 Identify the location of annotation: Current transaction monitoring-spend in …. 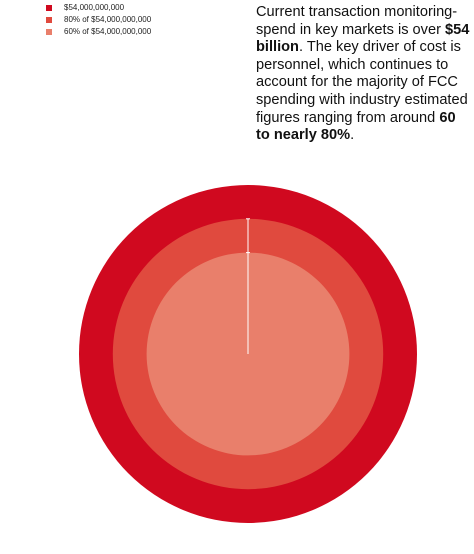
(364, 74).